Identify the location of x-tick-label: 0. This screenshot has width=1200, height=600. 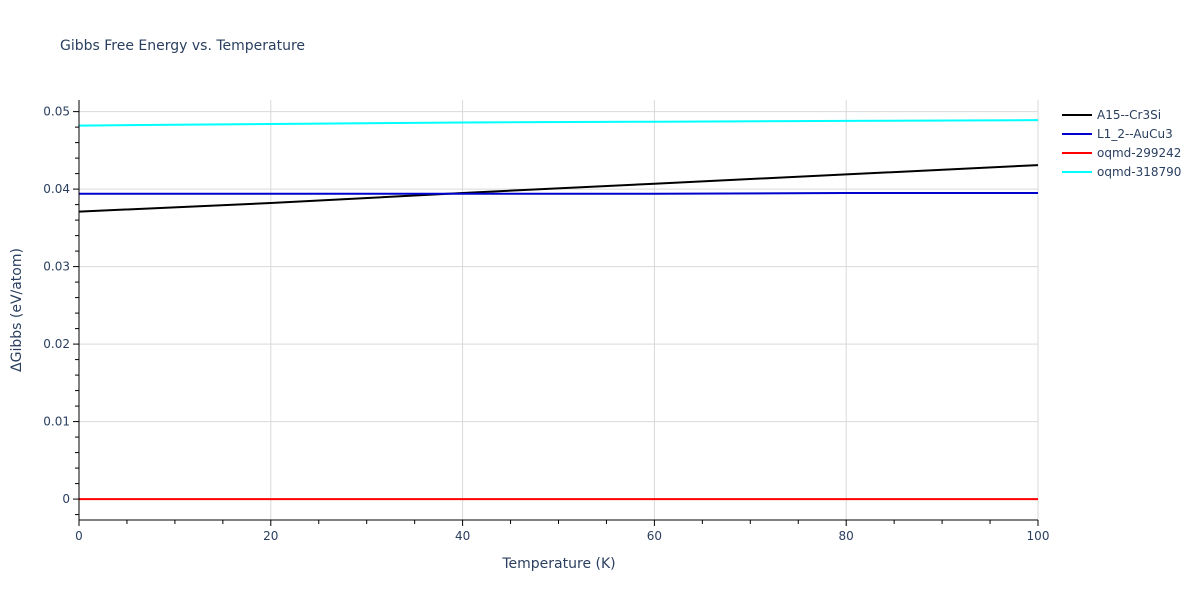
(79, 536).